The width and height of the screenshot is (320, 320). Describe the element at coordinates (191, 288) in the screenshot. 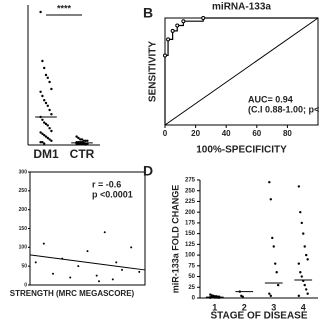

I see `y-tick-label: 25` at that location.